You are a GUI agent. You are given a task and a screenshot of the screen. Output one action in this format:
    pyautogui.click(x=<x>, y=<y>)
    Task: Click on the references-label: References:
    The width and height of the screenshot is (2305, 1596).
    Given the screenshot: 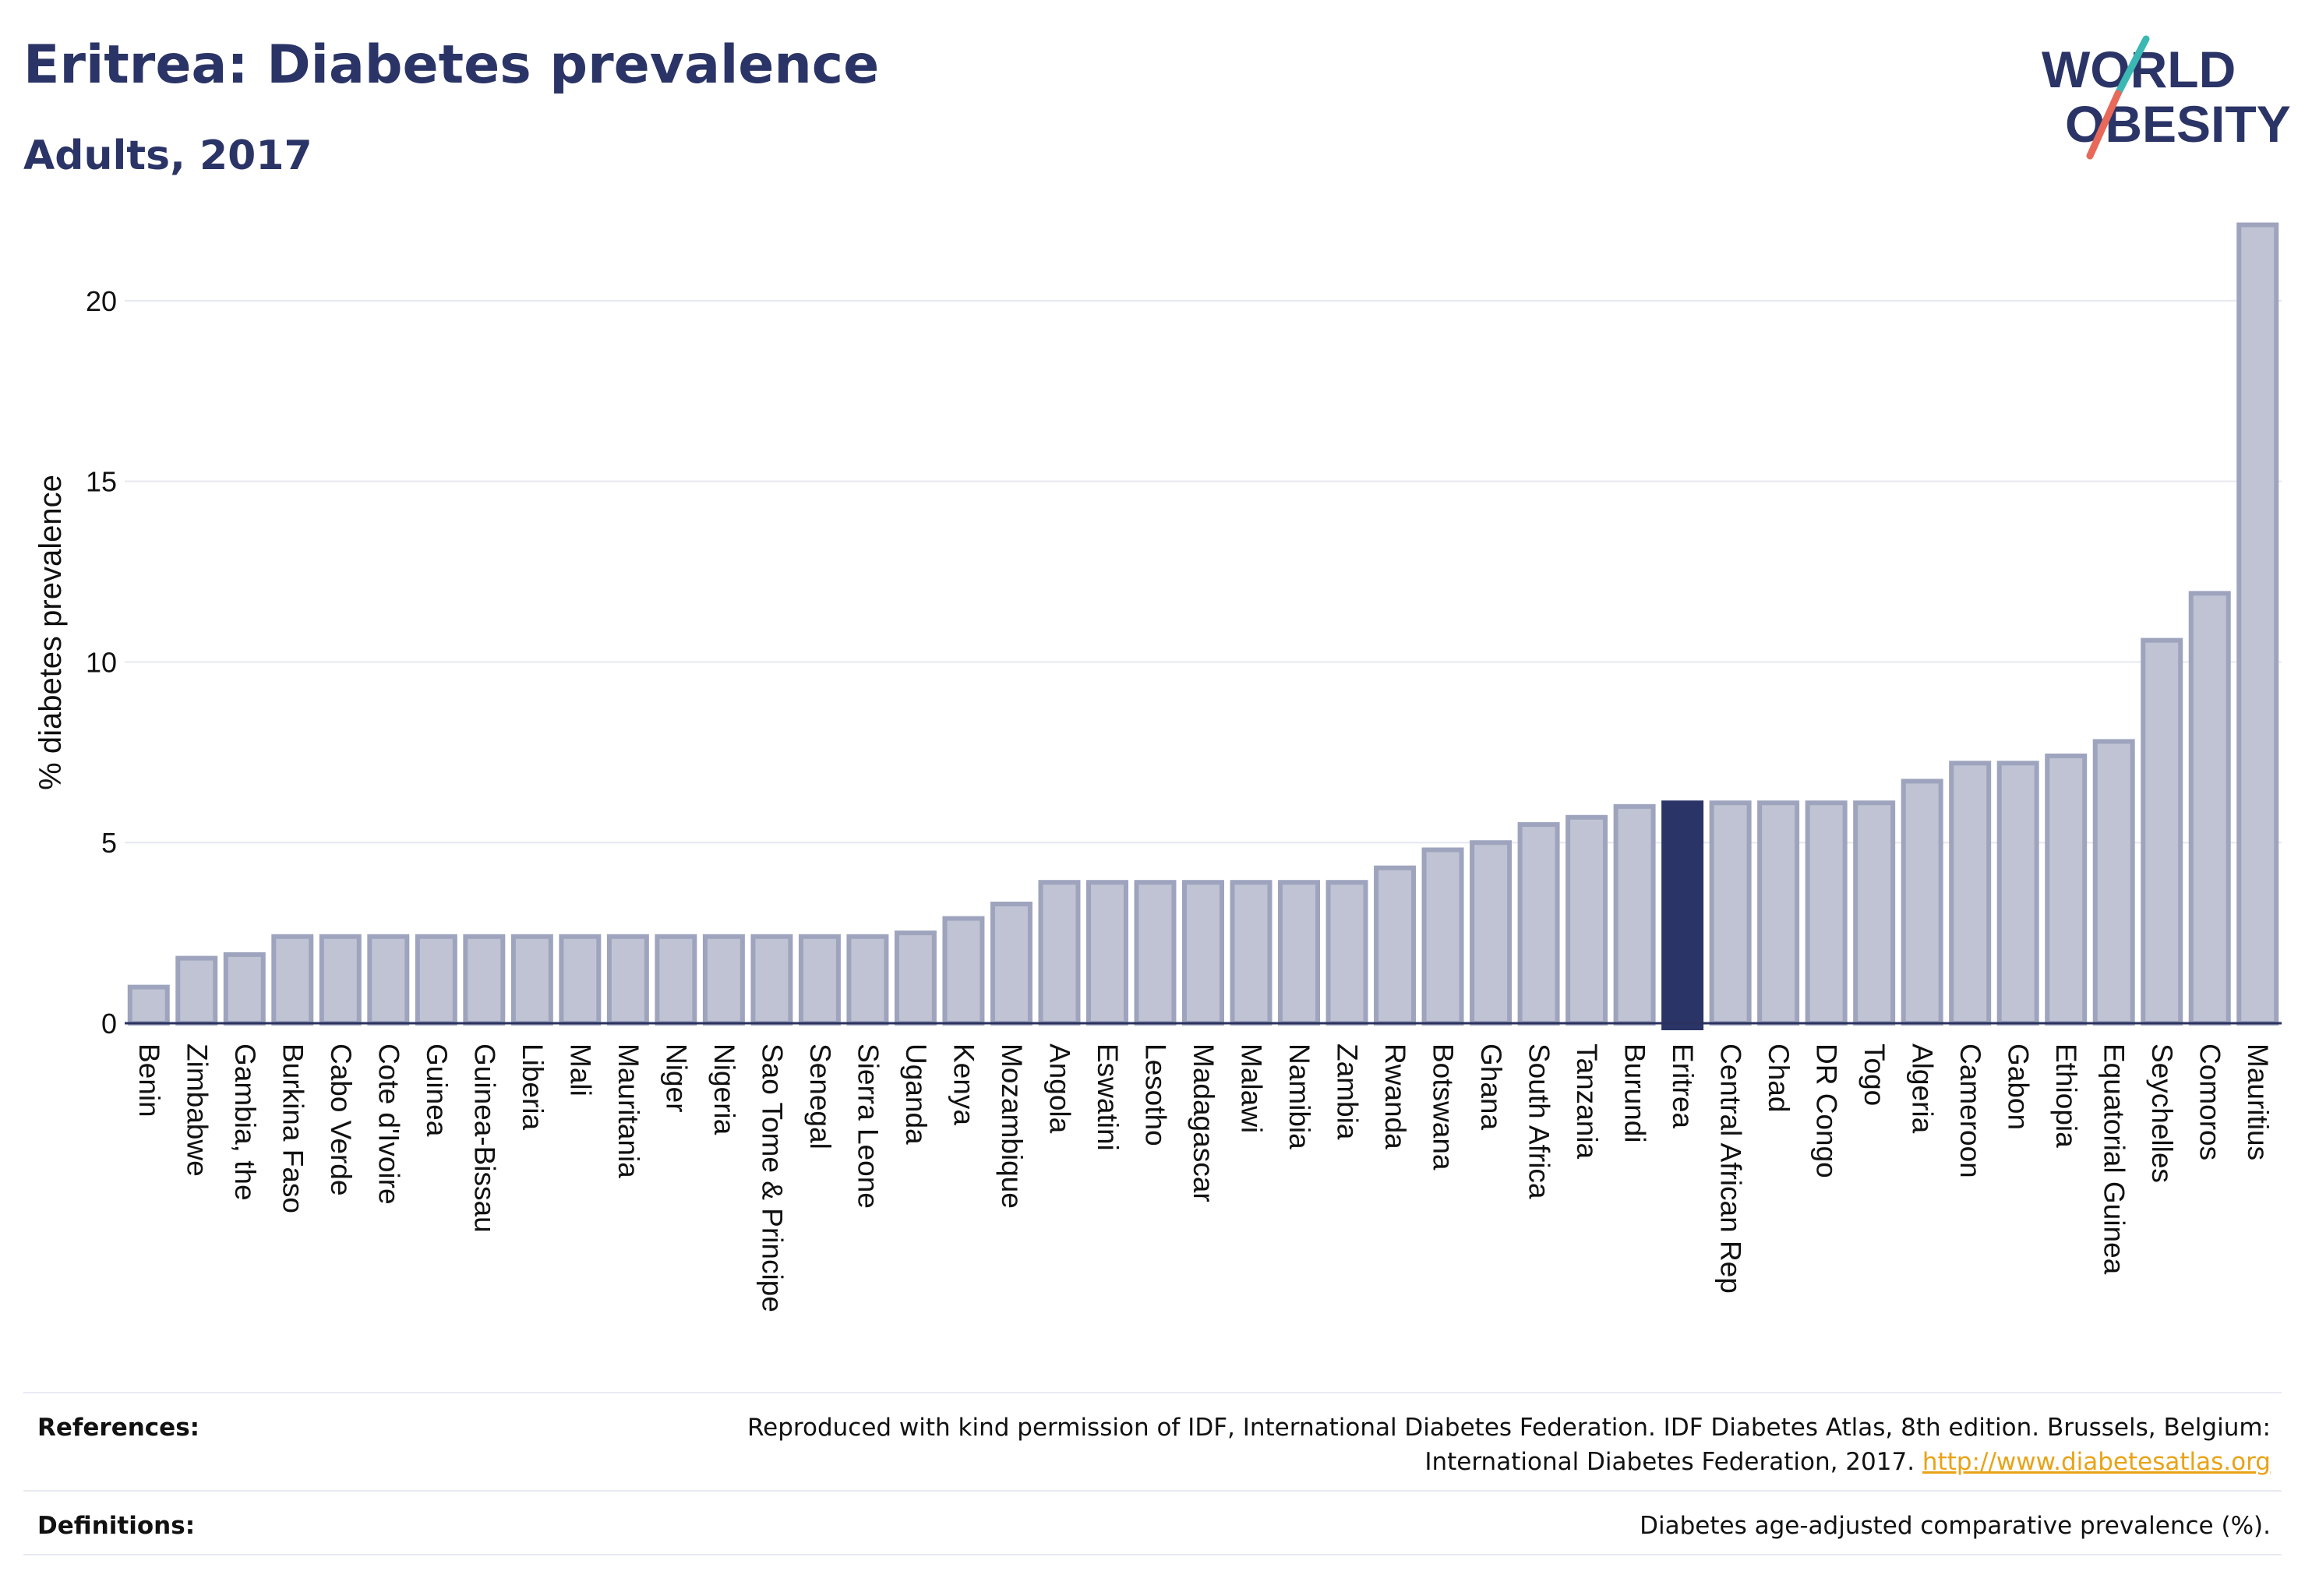 What is the action you would take?
    pyautogui.click(x=118, y=1428)
    